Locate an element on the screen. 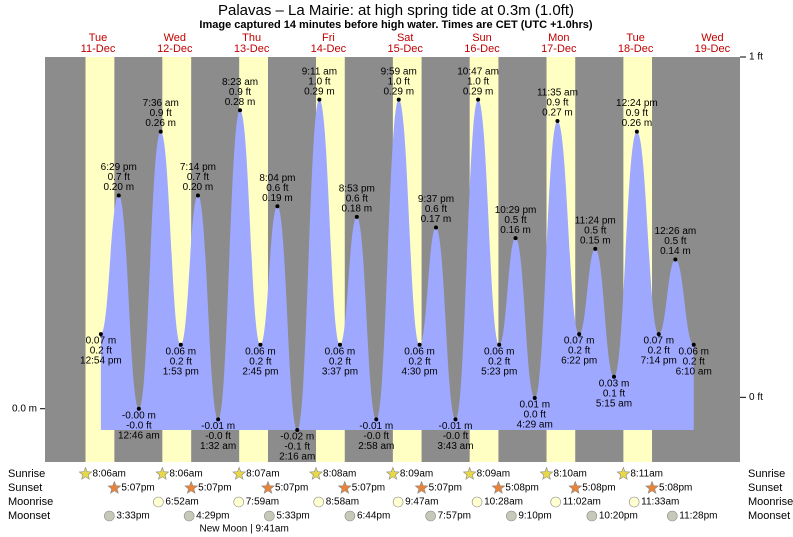  tide-time: 5:15 am is located at coordinates (614, 403).